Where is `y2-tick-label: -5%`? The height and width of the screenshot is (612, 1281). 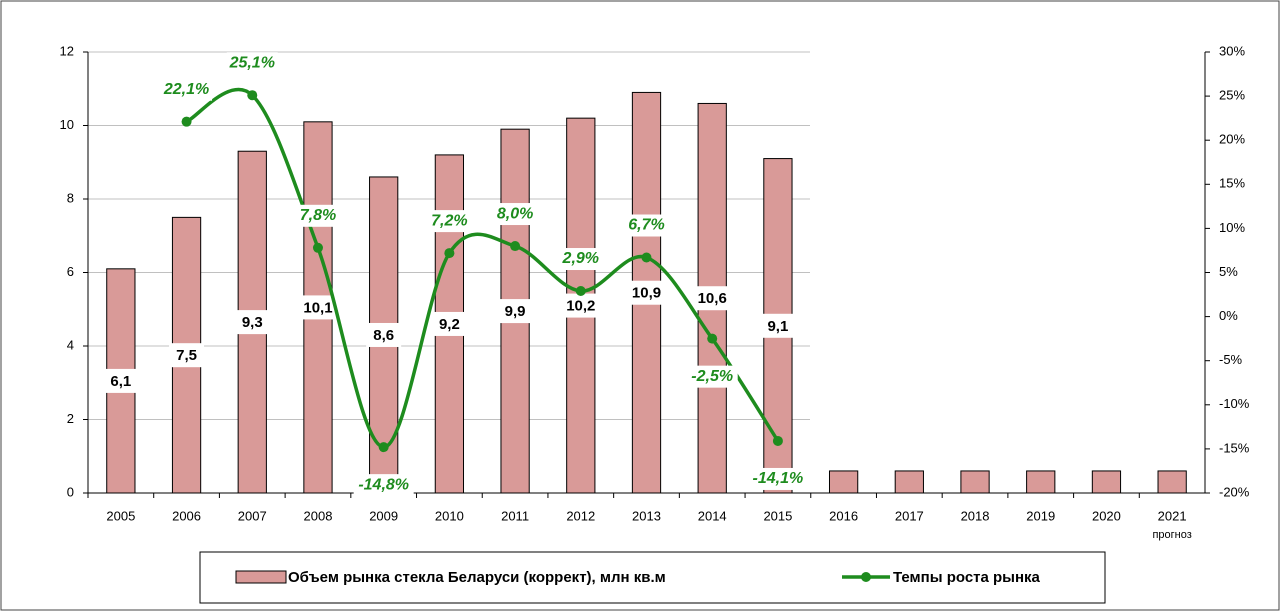 y2-tick-label: -5% is located at coordinates (1231, 359).